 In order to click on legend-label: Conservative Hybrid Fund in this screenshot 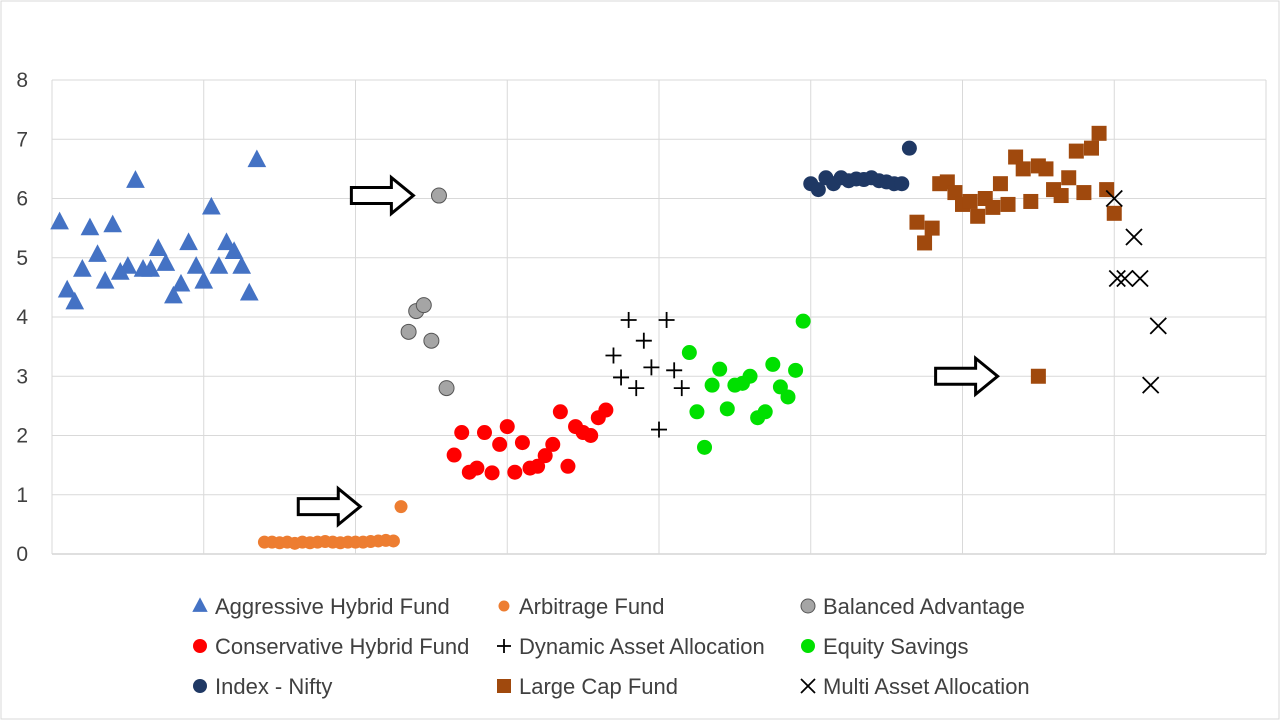, I will do `click(342, 646)`.